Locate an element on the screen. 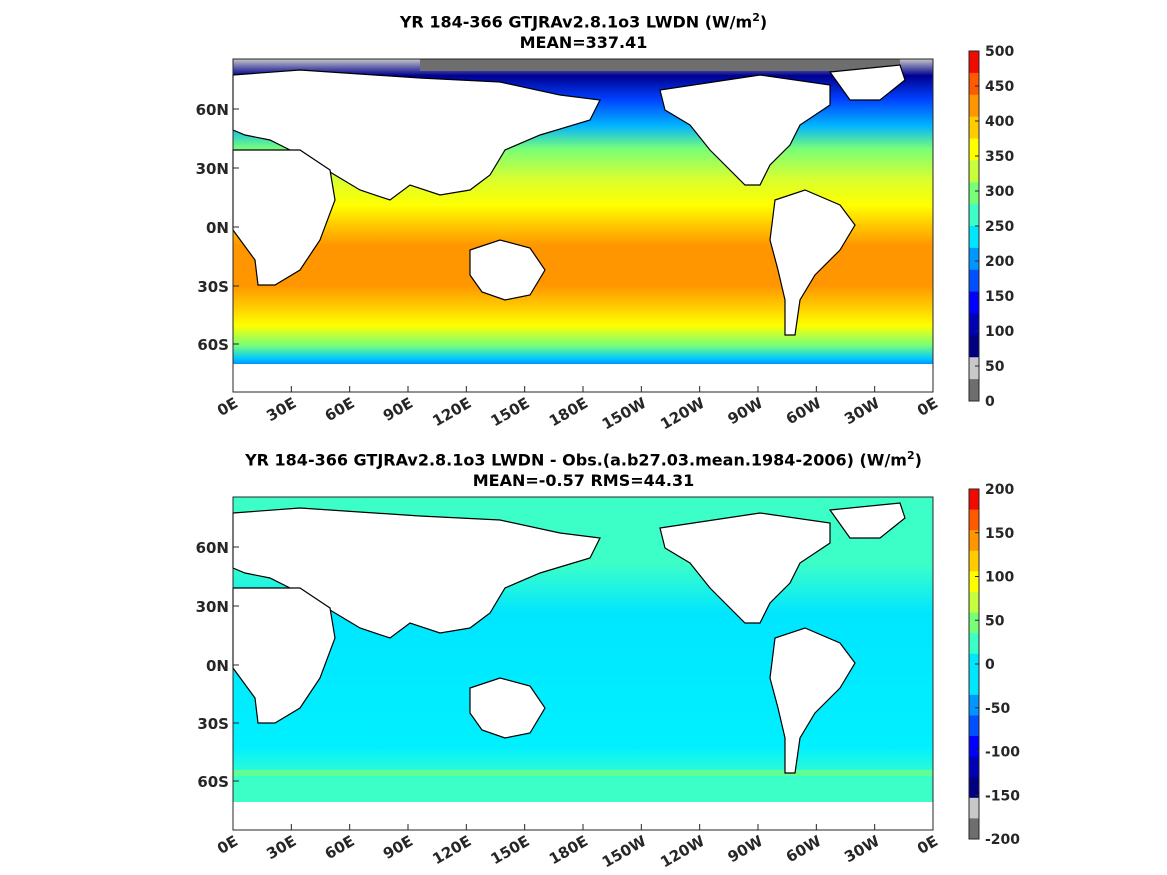 This screenshot has width=1167, height=875. y-tick-label: 30N is located at coordinates (212, 169).